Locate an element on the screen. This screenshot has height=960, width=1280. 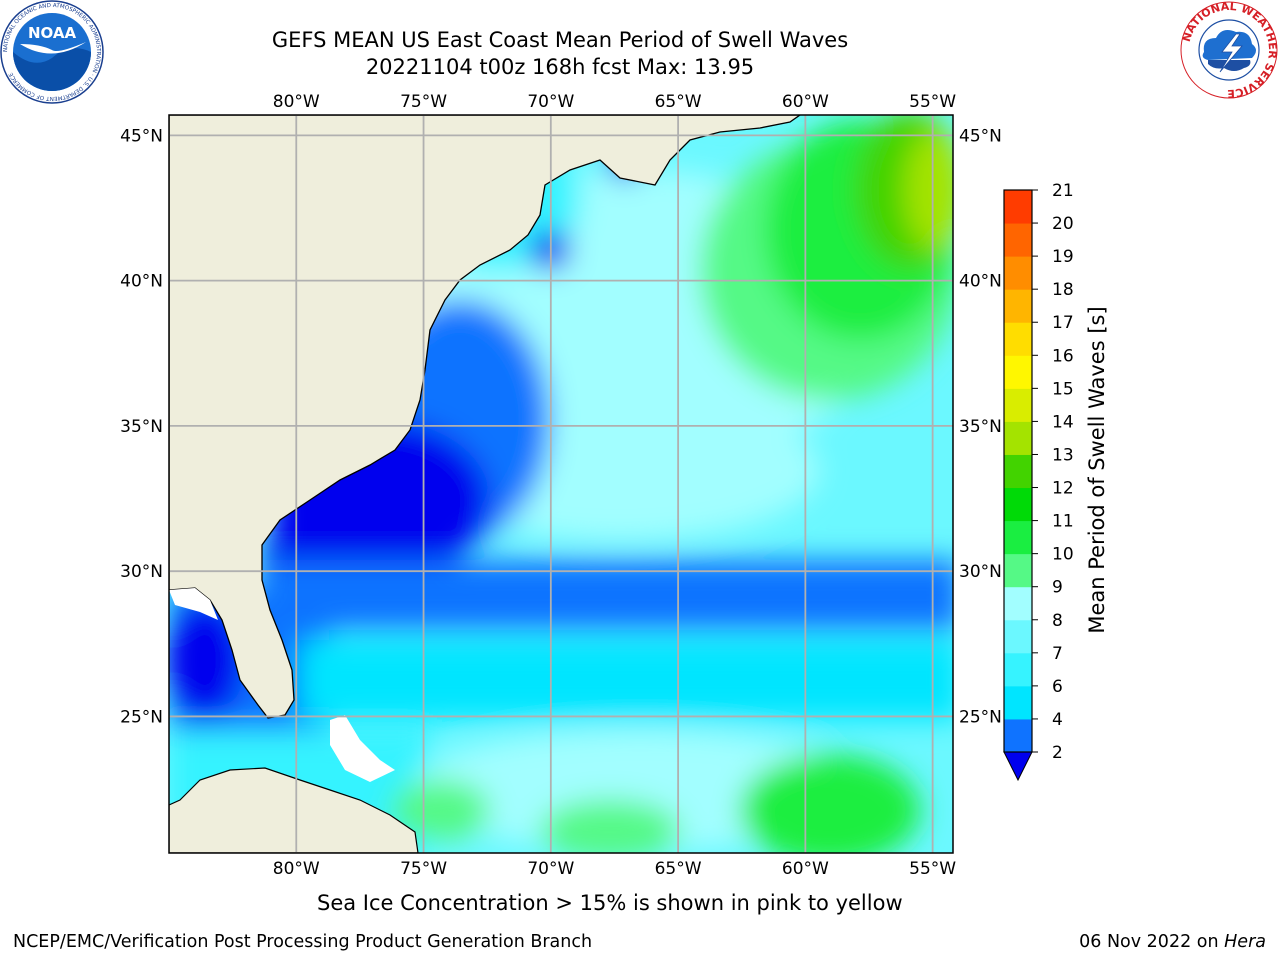
lon-tick-label-bottom: 60°W is located at coordinates (805, 869).